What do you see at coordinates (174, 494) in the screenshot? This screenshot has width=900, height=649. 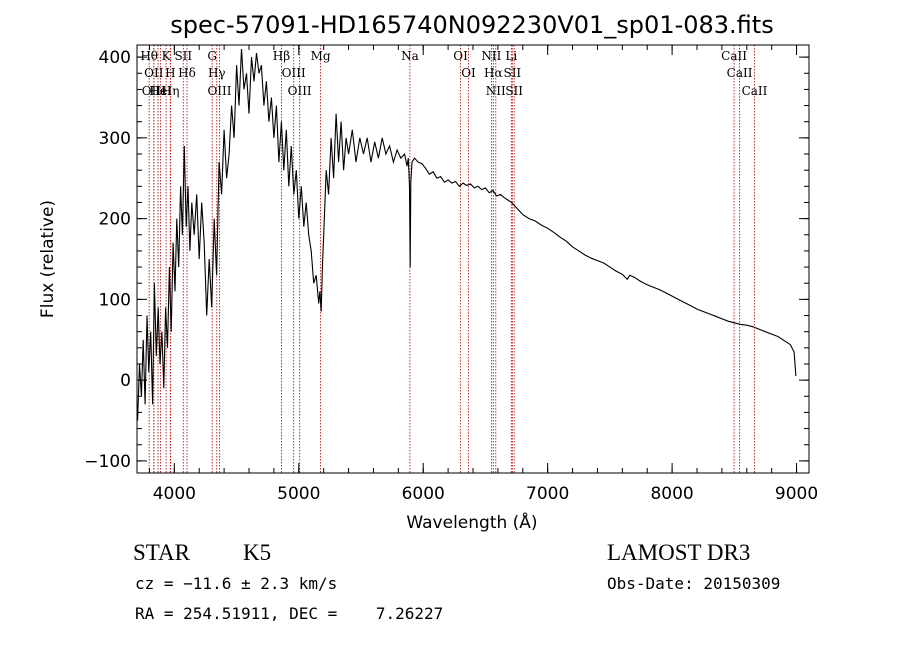 I see `x-tick-label: 4000` at bounding box center [174, 494].